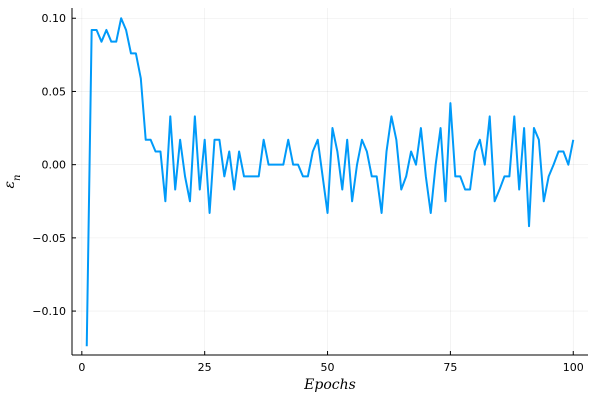 Image resolution: width=600 pixels, height=400 pixels. Describe the element at coordinates (328, 367) in the screenshot. I see `x-tick-label: 50` at that location.